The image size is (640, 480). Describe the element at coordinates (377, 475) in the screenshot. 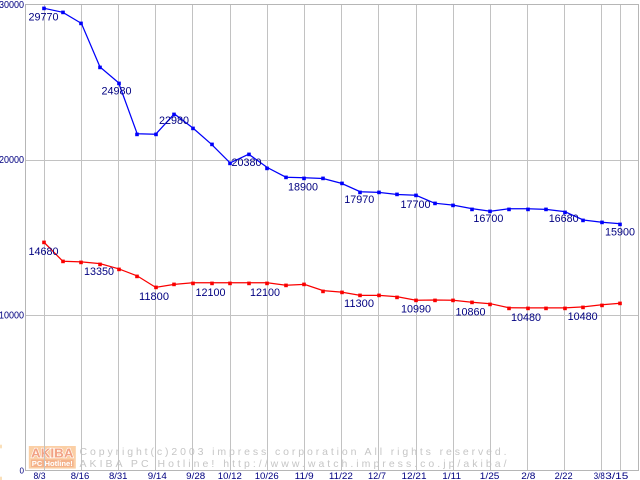

I see `svg-text: 12/7` at that location.